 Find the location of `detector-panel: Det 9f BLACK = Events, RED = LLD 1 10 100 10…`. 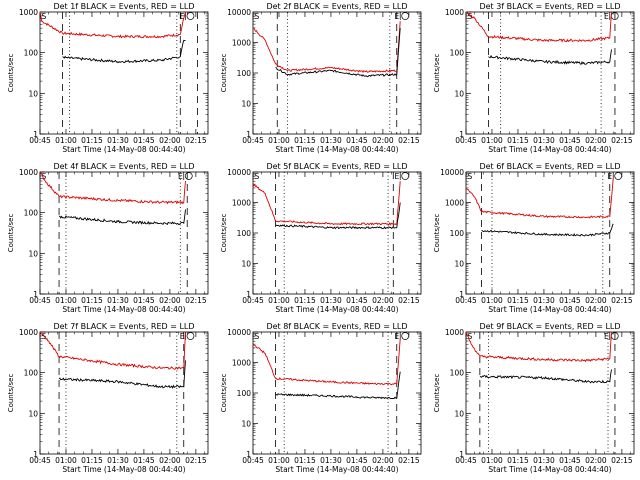

detector-panel: Det 9f BLACK = Events, RED = LLD 1 10 100 10… is located at coordinates (534, 398).